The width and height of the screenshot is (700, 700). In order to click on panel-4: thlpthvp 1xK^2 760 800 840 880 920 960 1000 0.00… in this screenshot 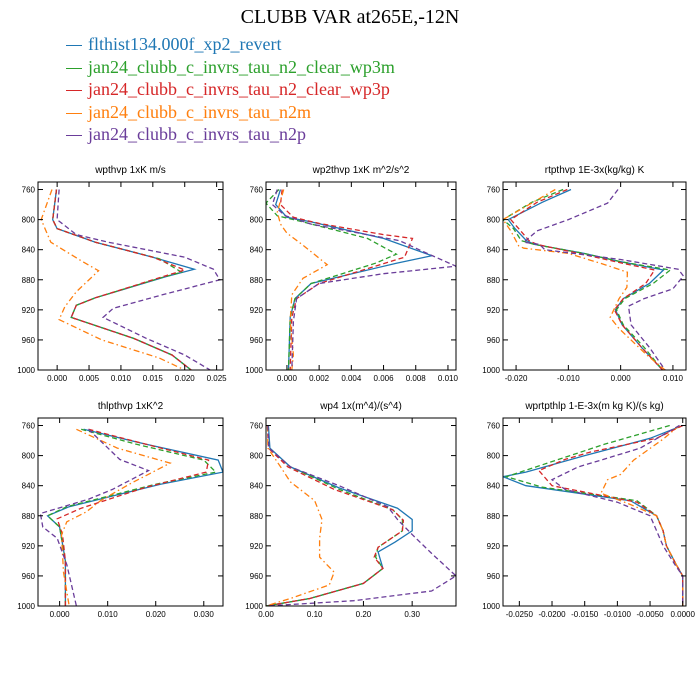, I will do `click(120, 510)`.